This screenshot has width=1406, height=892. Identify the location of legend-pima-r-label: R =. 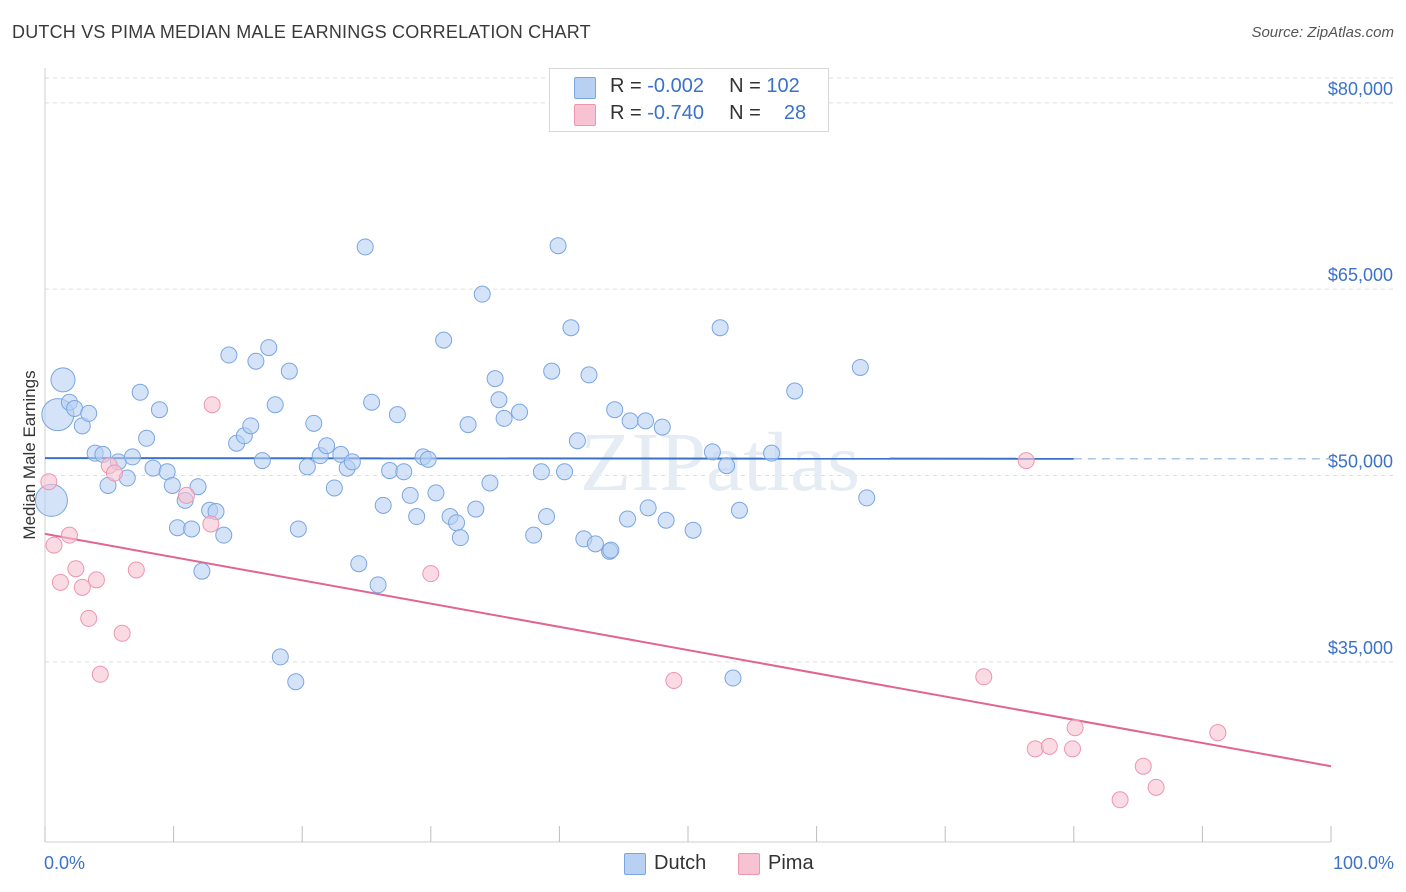
(626, 113).